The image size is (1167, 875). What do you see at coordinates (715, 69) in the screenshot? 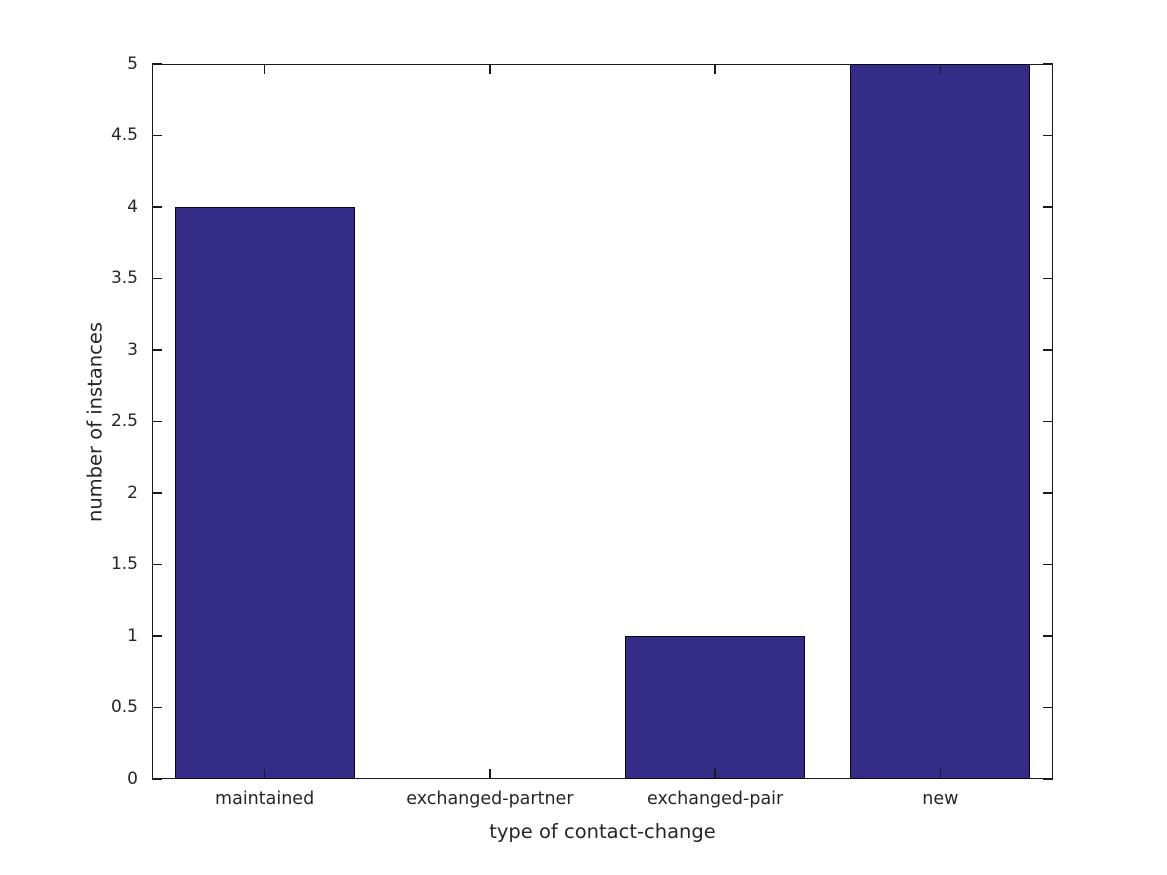
I see `x-tick-top-exchanged-pair` at bounding box center [715, 69].